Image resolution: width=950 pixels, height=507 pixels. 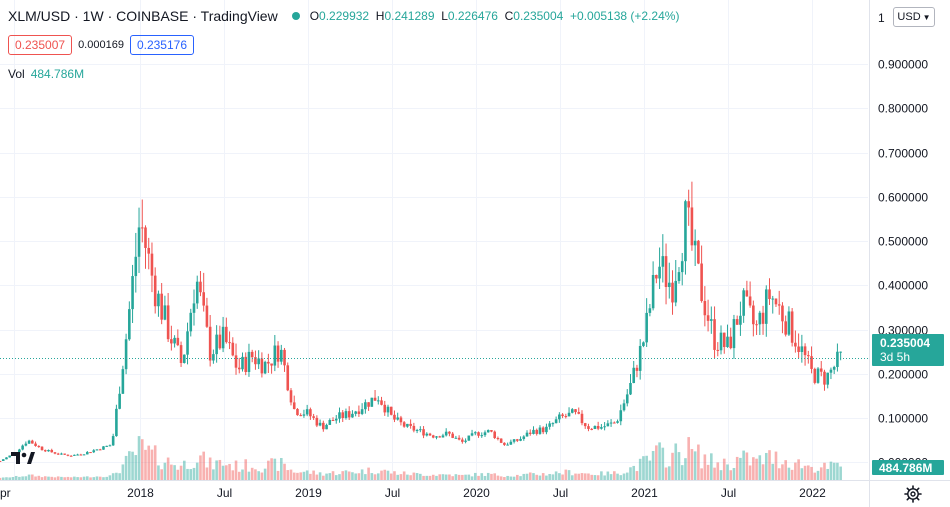 I want to click on sell-price-button: 0.235007, so click(x=40, y=45).